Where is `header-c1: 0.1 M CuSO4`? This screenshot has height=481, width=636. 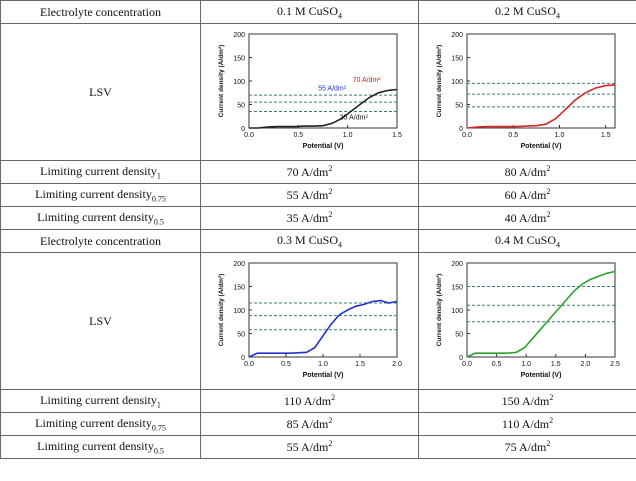
header-c1: 0.1 M CuSO4 is located at coordinates (309, 12).